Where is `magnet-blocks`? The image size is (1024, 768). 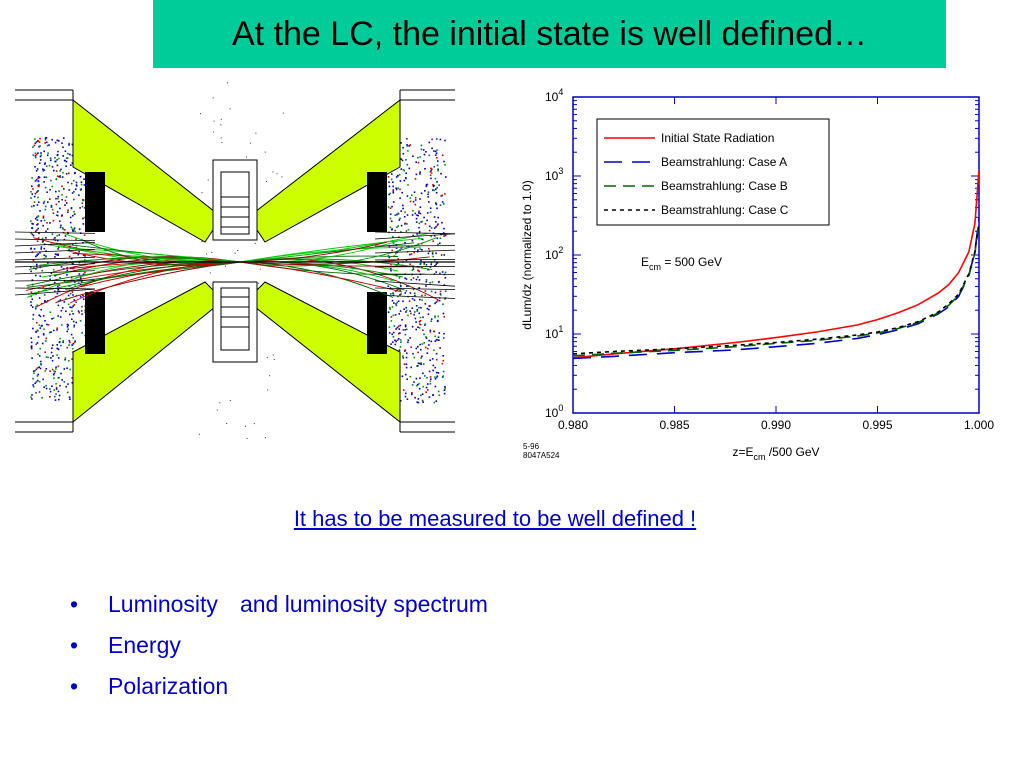
magnet-blocks is located at coordinates (236, 263).